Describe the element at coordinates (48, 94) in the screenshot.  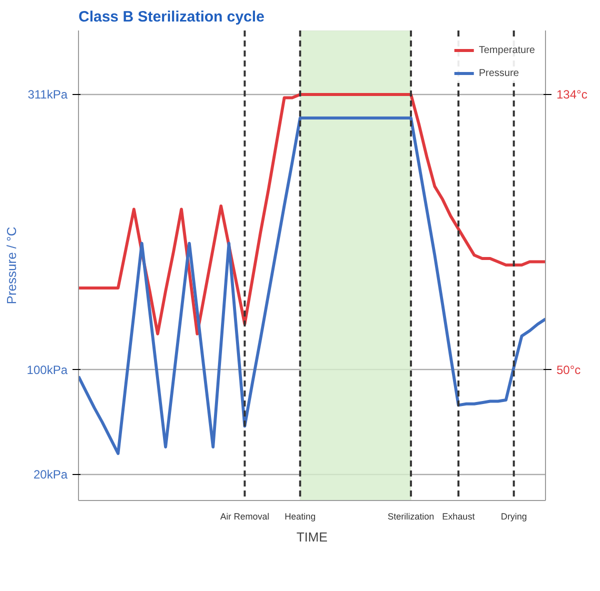
I see `y-tick-label: 311kPa` at that location.